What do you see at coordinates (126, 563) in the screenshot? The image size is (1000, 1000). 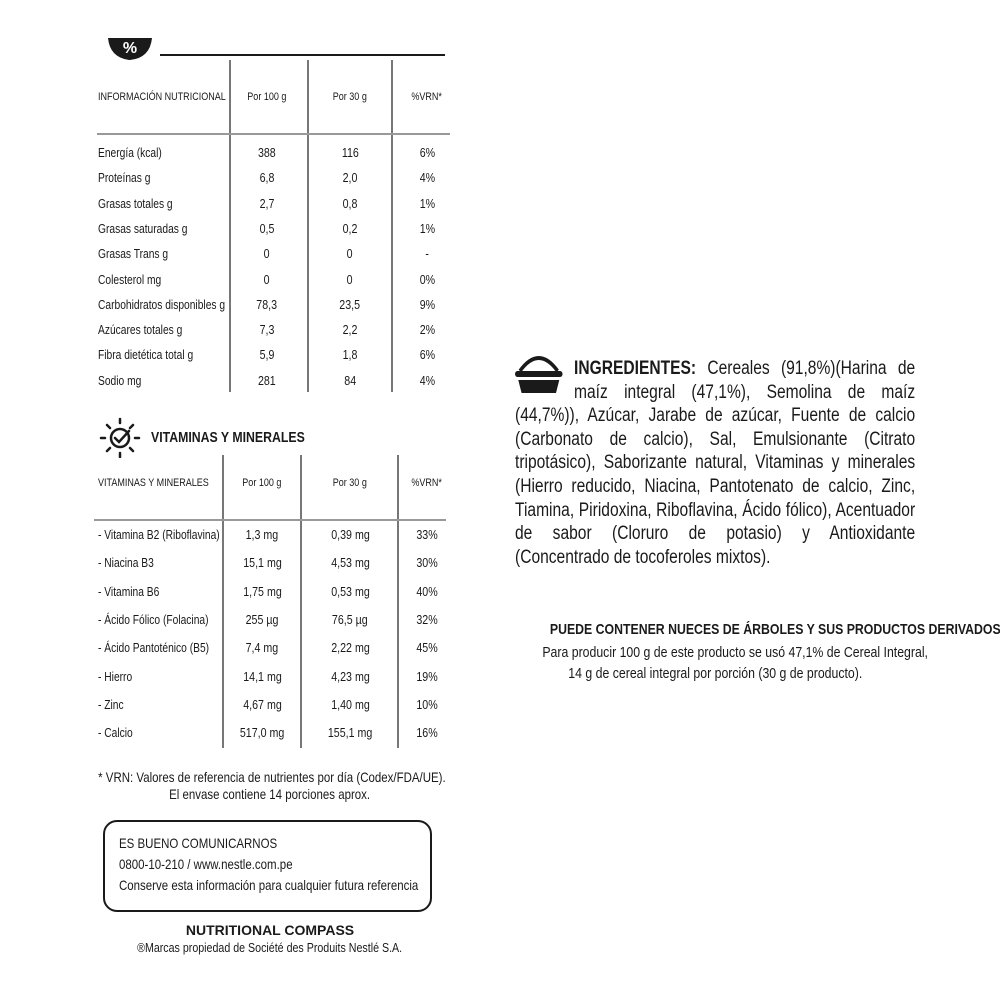 I see `row-label: - Niacina B3` at bounding box center [126, 563].